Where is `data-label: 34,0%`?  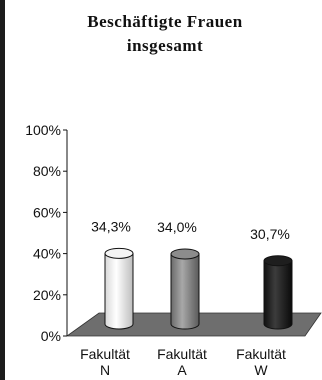 data-label: 34,0% is located at coordinates (177, 227).